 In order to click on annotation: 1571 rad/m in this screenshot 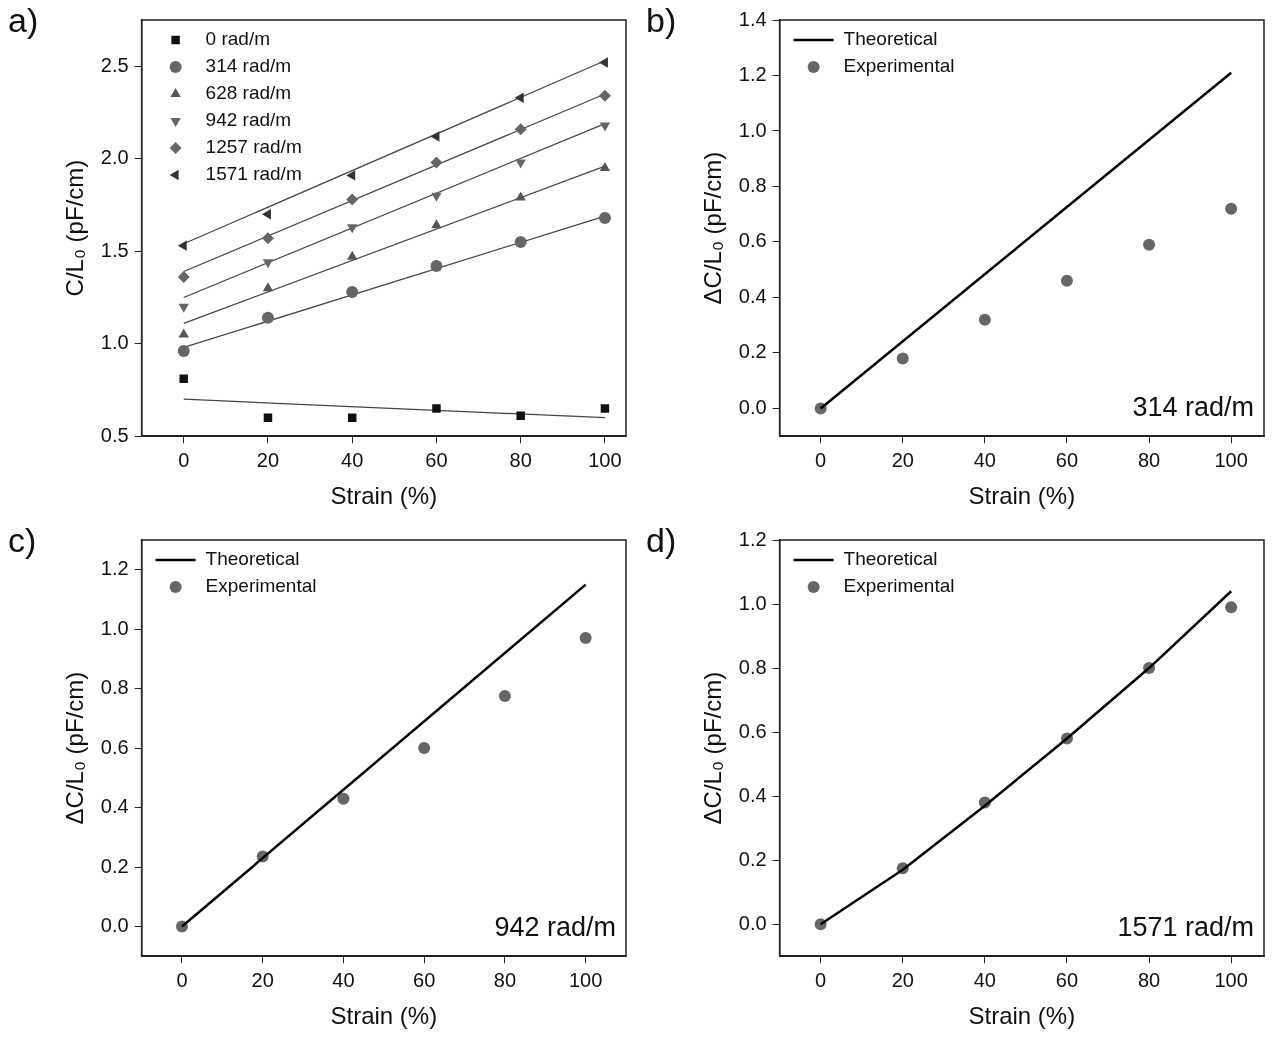, I will do `click(1185, 927)`.